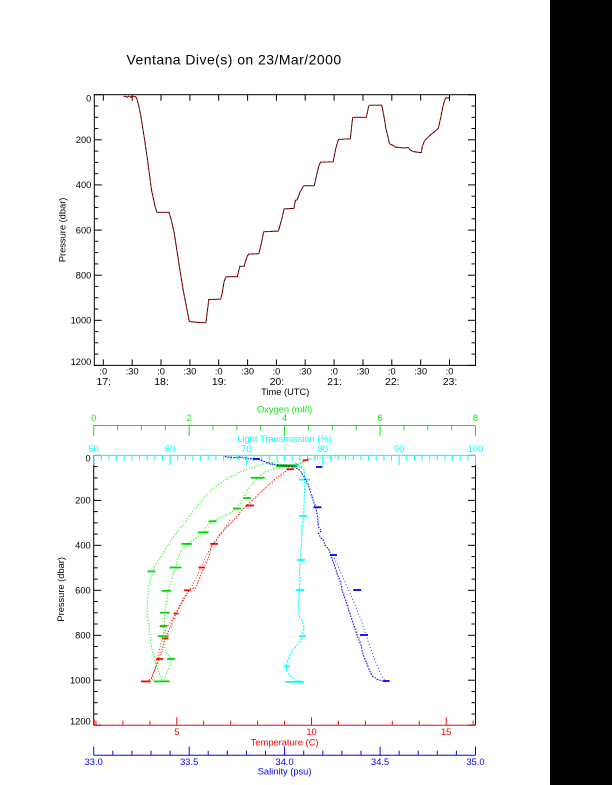 This screenshot has width=612, height=785. What do you see at coordinates (234, 60) in the screenshot?
I see `svg-text: Ventana Dive(s) on 23/Mar/2000` at bounding box center [234, 60].